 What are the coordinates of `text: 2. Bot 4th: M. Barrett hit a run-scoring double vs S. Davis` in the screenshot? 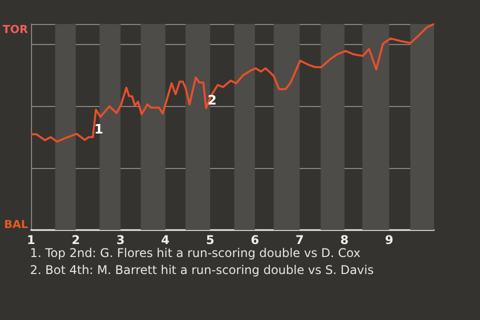 It's located at (202, 270).